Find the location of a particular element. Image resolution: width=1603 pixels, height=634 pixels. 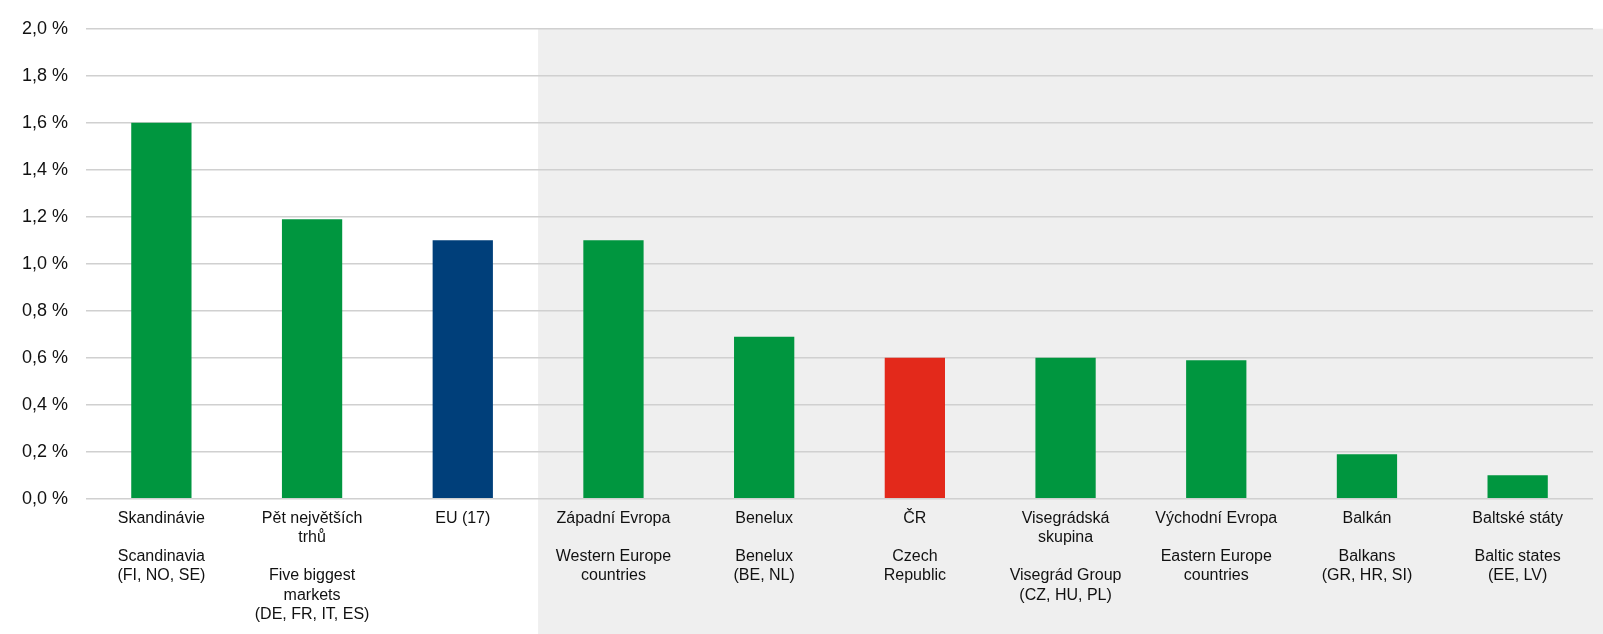

y-tick-label: 1,2 % is located at coordinates (45, 215).